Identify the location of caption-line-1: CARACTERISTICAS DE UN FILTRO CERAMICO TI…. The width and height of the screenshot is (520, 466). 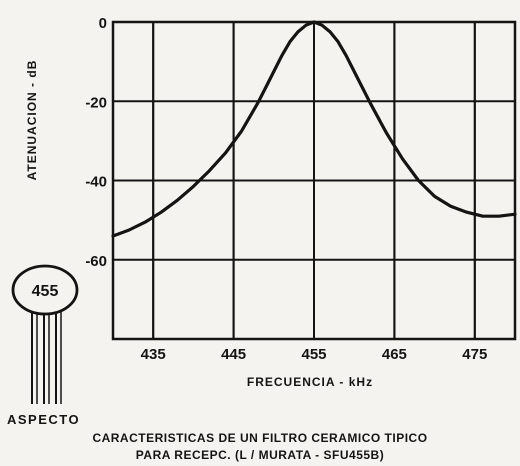
(260, 438).